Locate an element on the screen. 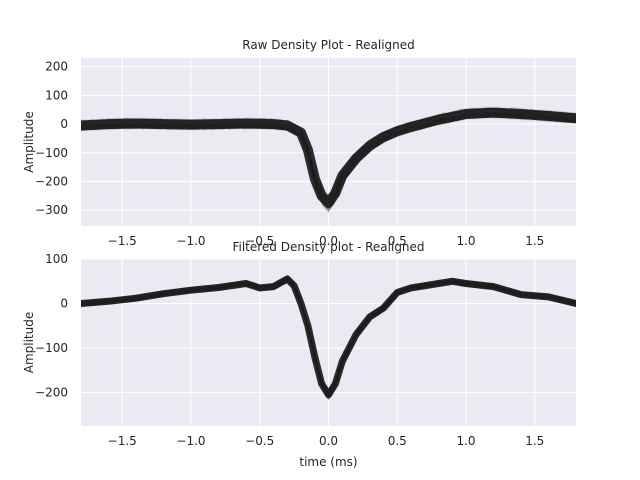 This screenshot has height=480, width=640. chart-title: Raw Density Plot - Realigned is located at coordinates (328, 45).